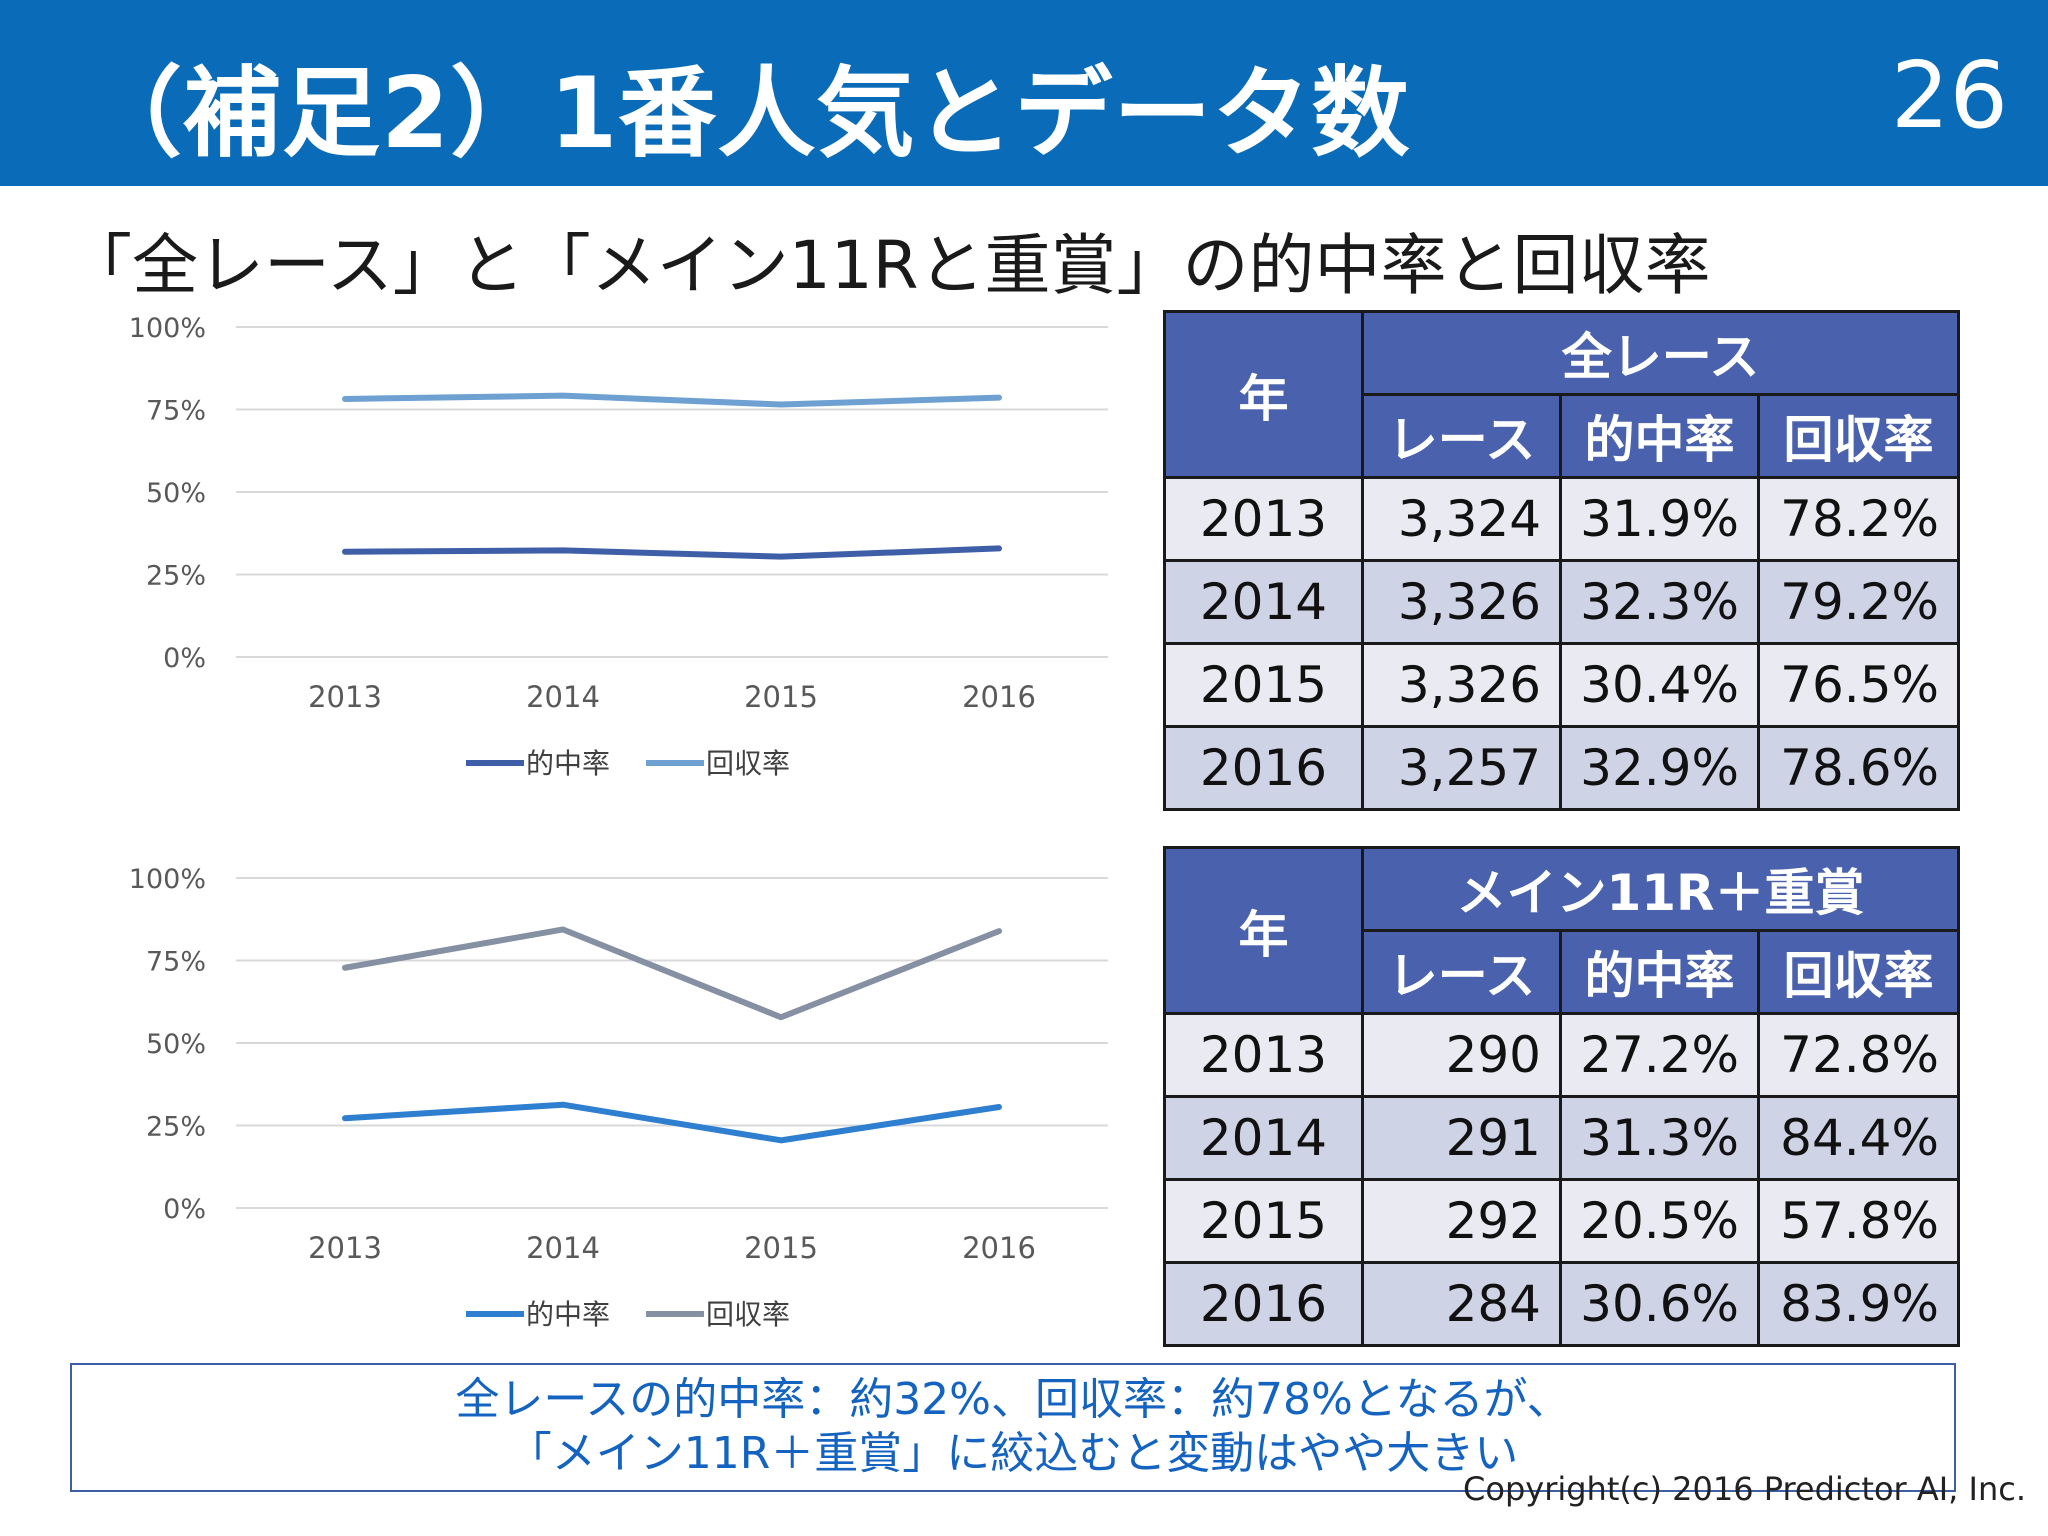 The width and height of the screenshot is (2048, 1536). I want to click on hit-rate-cell: 32.9%, so click(1659, 768).